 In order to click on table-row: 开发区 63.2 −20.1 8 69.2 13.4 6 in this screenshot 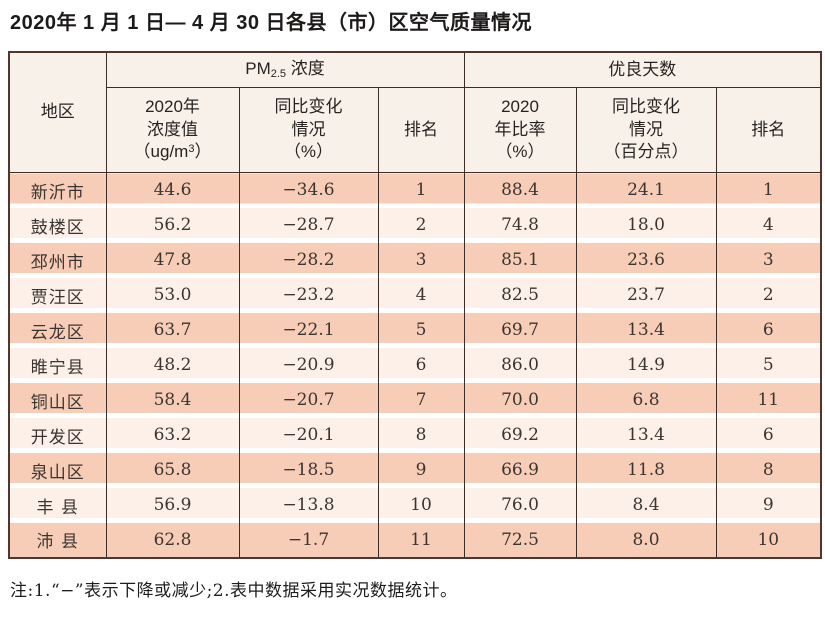, I will do `click(415, 435)`.